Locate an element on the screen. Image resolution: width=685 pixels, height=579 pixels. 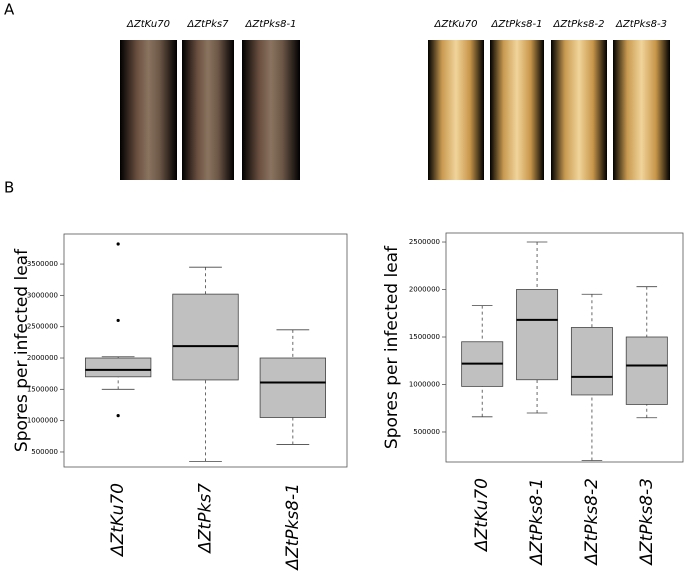
panel-label: A is located at coordinates (9, 10).